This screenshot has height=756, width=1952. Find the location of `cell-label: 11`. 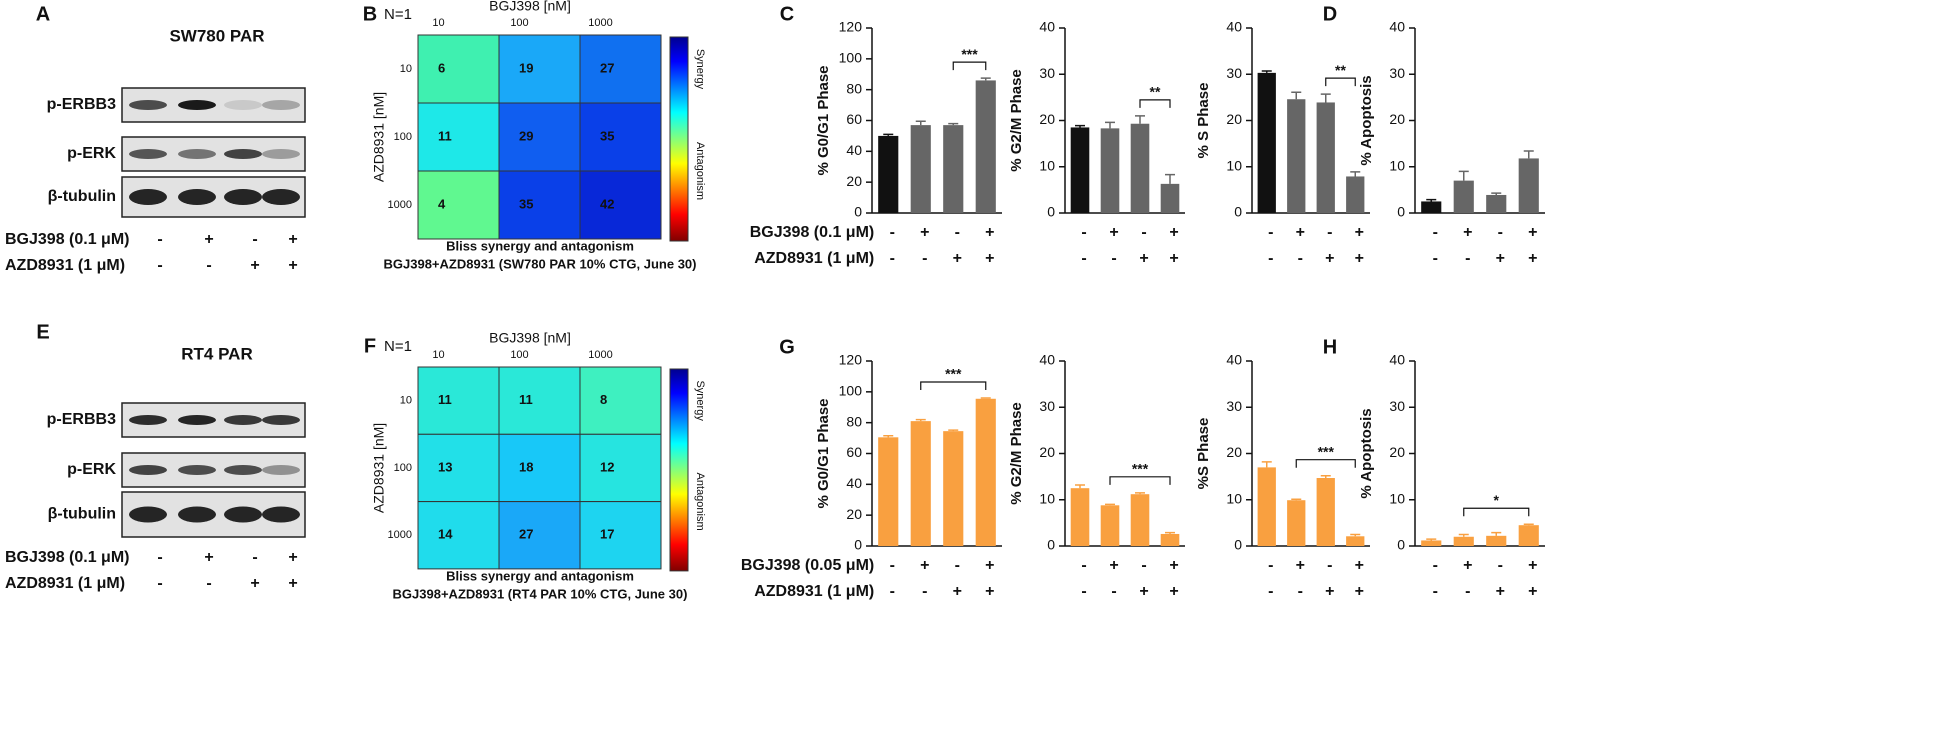

cell-label: 11 is located at coordinates (445, 135).